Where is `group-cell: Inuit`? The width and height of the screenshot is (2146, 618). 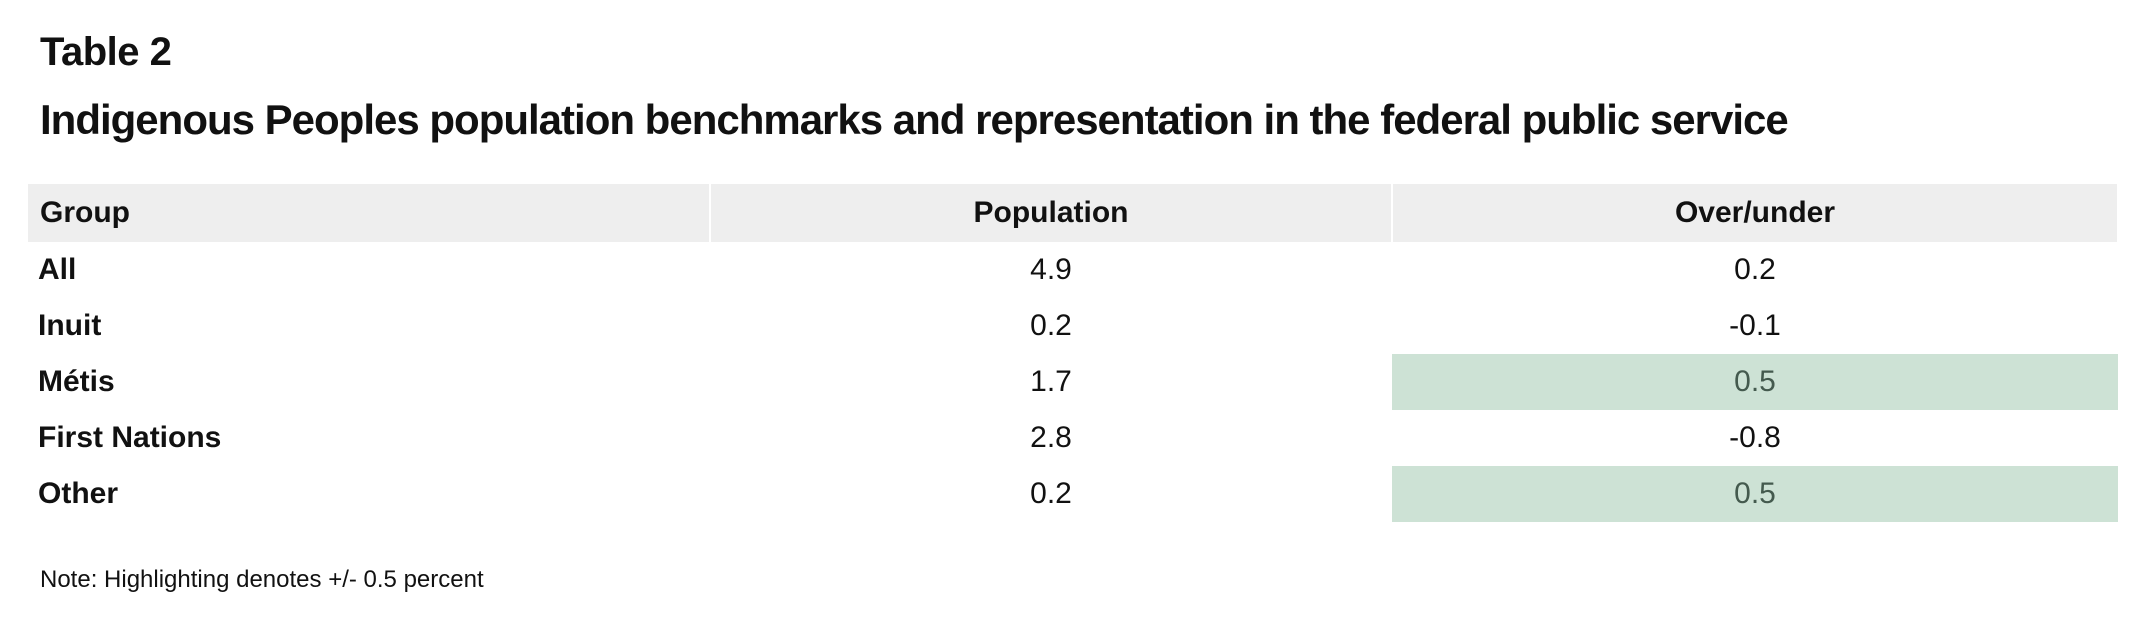 group-cell: Inuit is located at coordinates (70, 325).